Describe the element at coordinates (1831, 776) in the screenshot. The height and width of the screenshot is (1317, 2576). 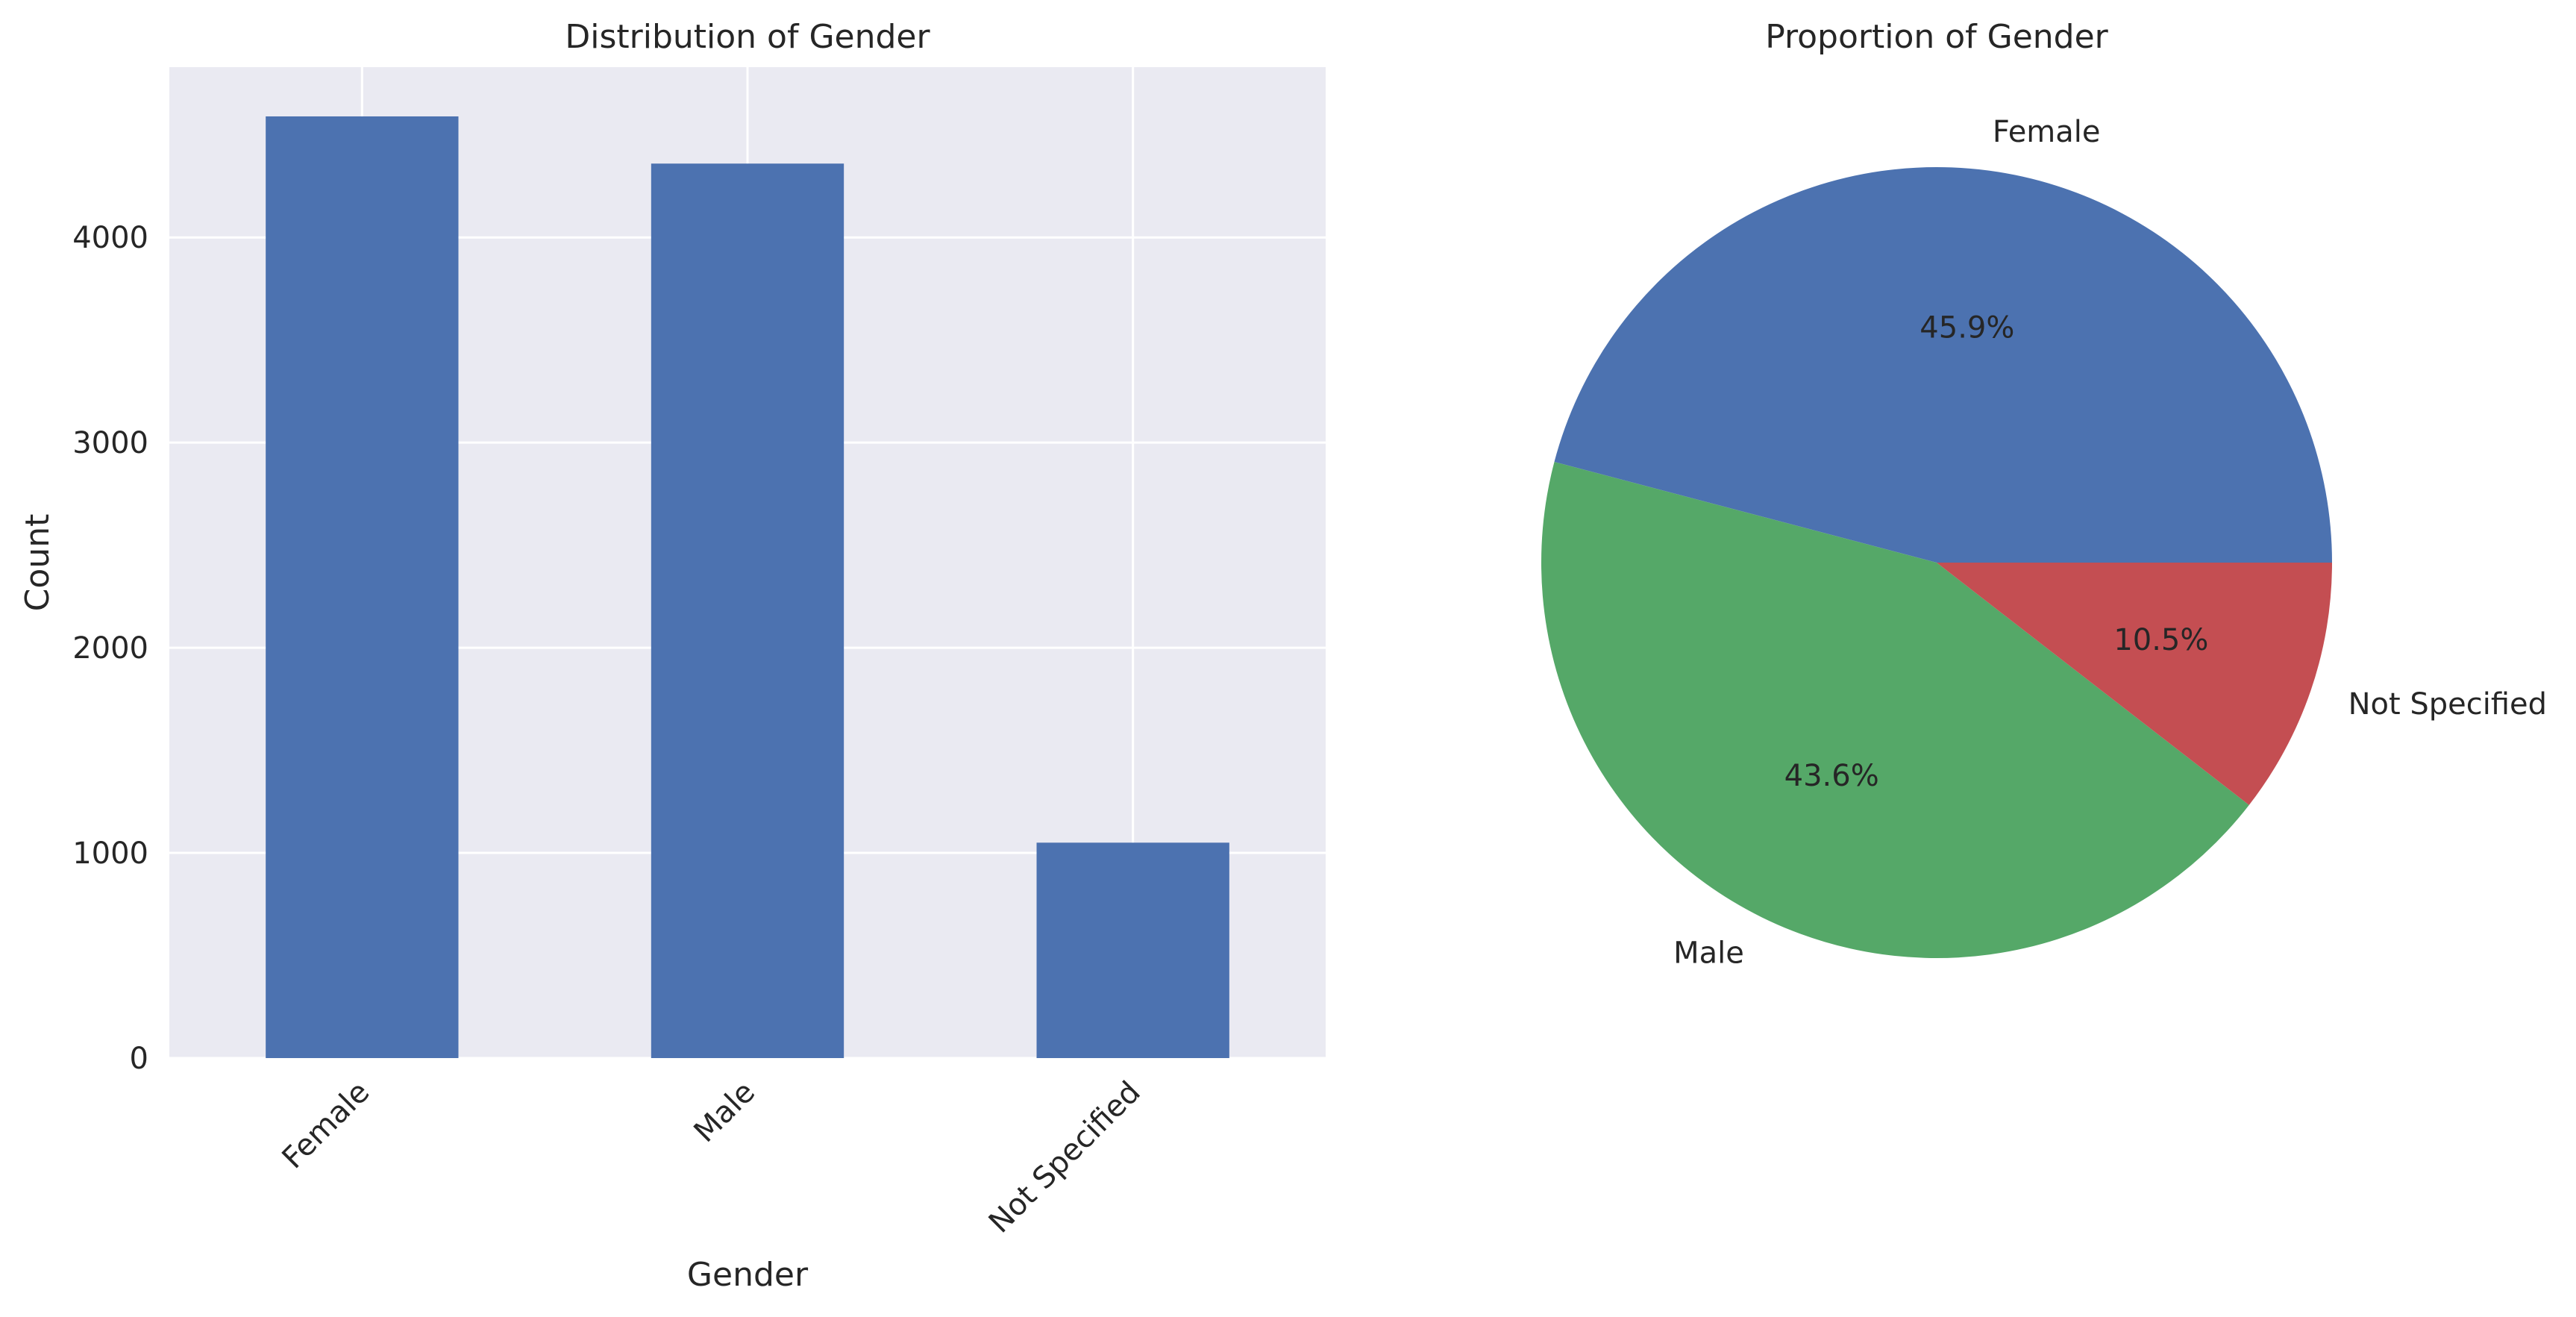
I see `pie-percentage-label: 43.6%` at that location.